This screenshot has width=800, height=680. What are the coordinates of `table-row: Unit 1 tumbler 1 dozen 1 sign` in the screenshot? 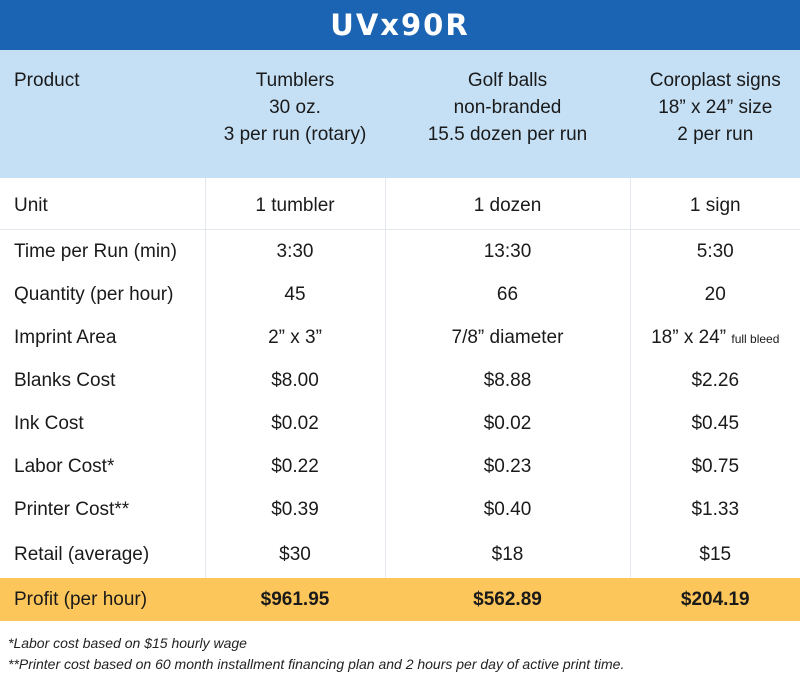 It's located at (400, 204).